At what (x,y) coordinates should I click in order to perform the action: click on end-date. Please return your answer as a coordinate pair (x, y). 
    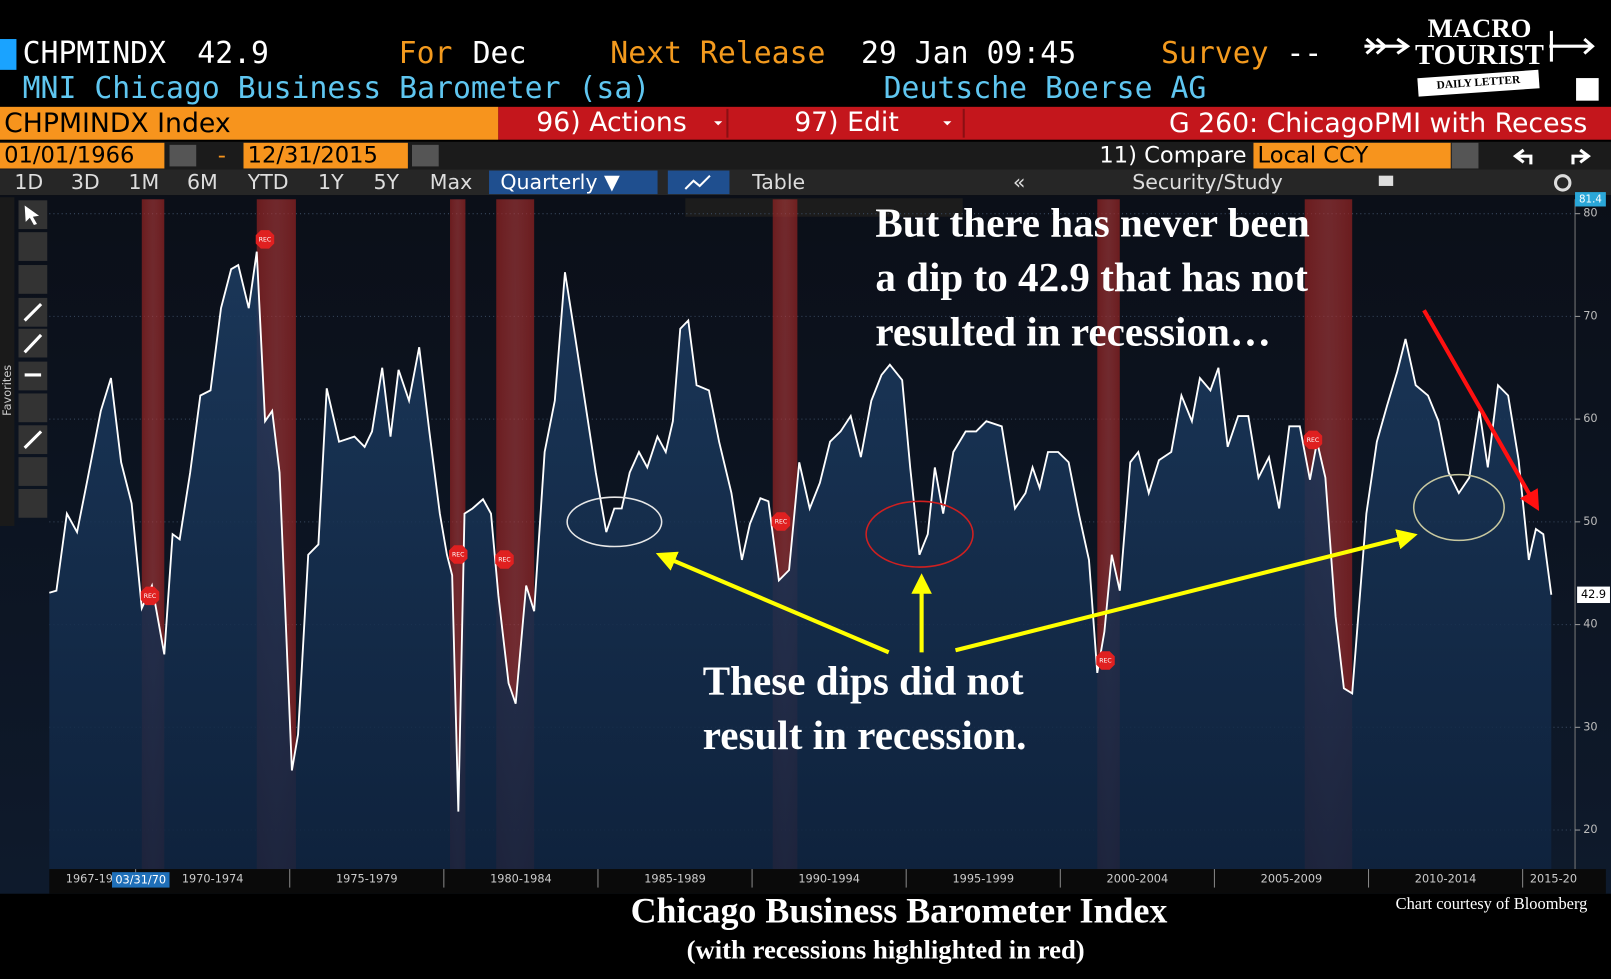
    Looking at the image, I should click on (325, 155).